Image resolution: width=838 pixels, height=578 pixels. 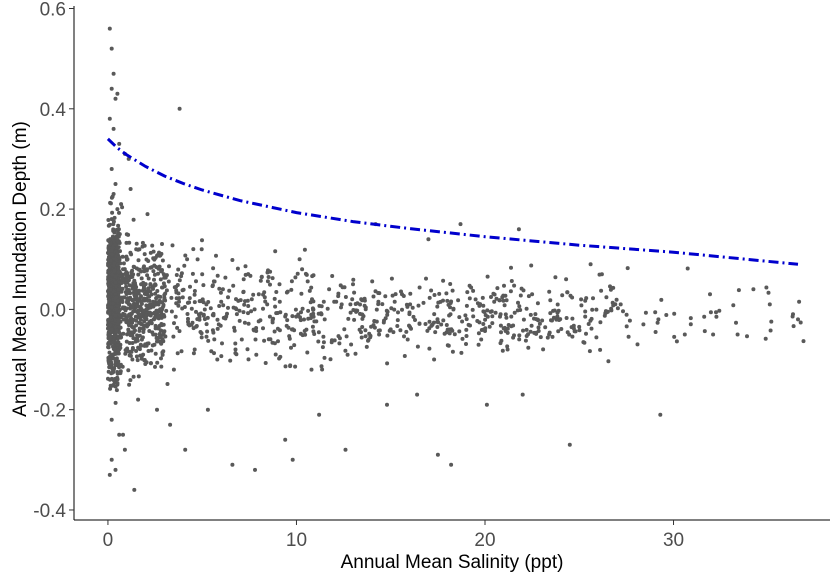 I want to click on y-tick-label: 0.2, so click(x=53, y=210).